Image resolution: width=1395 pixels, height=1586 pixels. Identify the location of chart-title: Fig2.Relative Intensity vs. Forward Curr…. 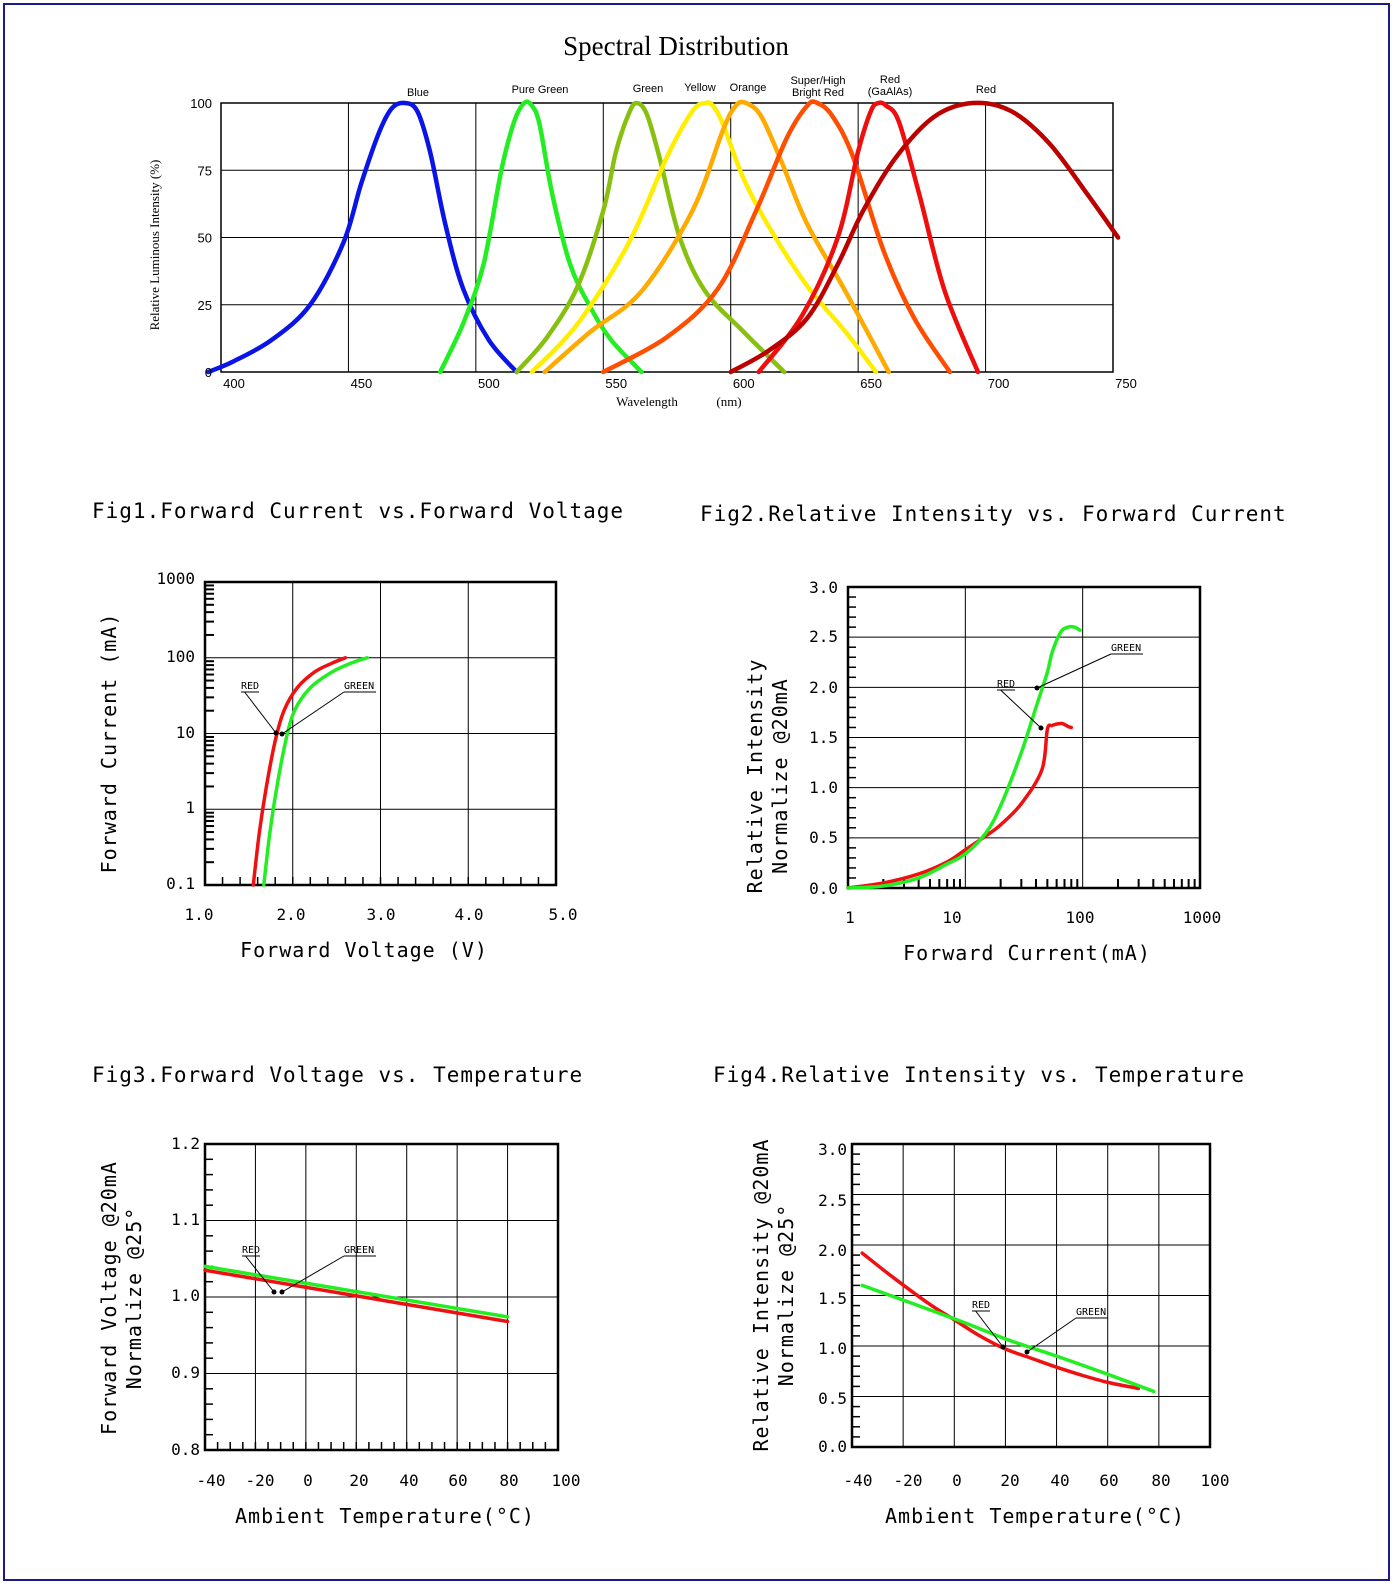
(993, 514).